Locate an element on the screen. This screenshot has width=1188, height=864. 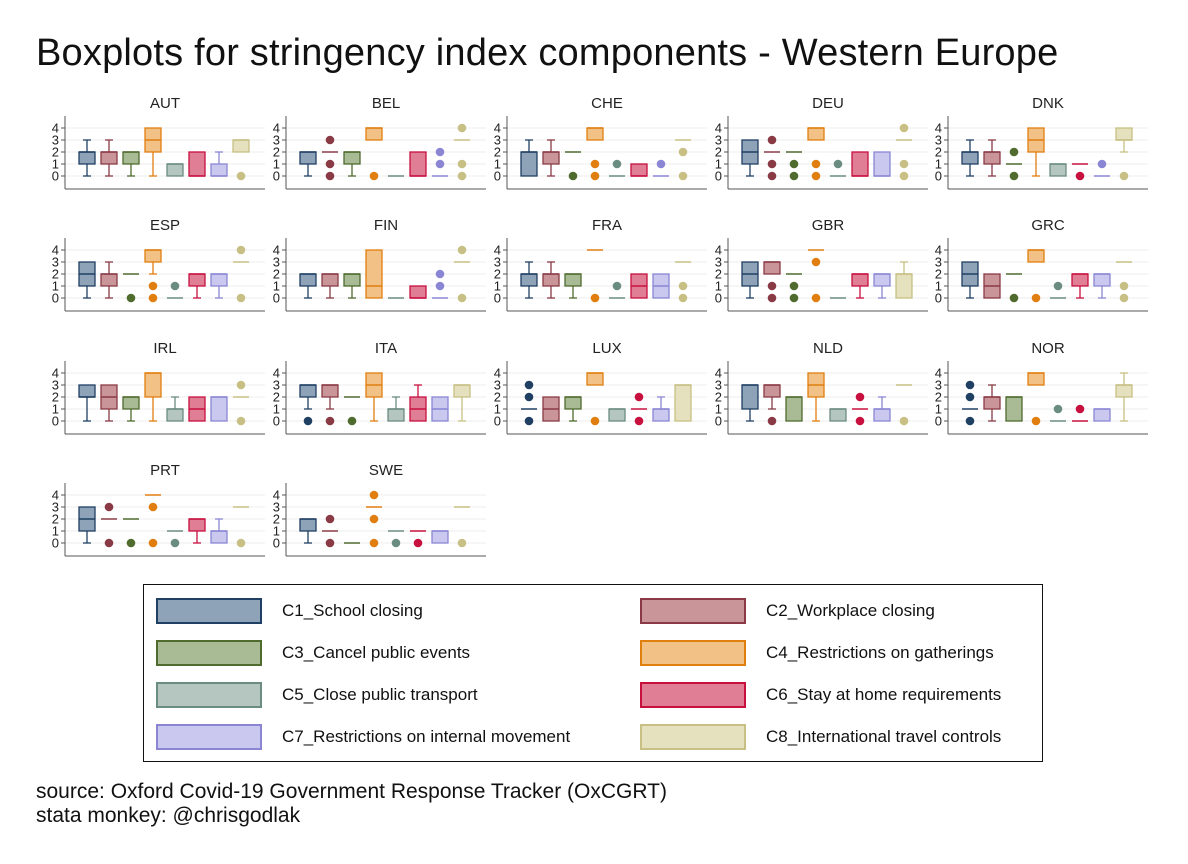
panel-label-gbr: GBR is located at coordinates (828, 225).